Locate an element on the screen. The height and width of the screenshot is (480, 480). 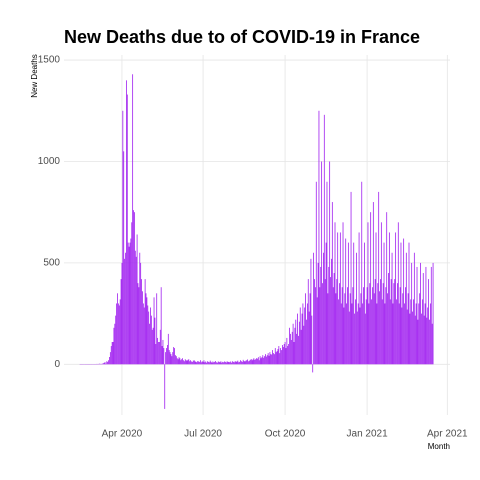
y-tick-label: 1000 is located at coordinates (49, 161).